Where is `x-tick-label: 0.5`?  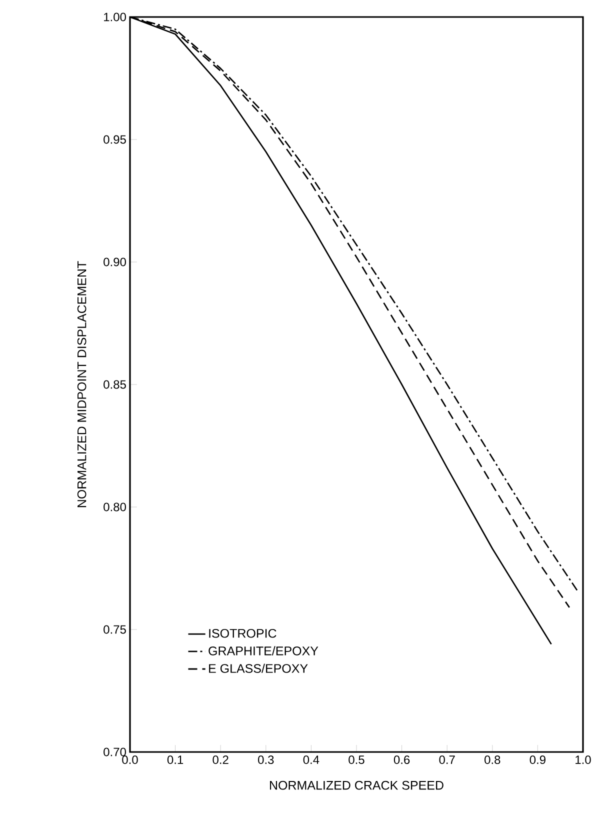 x-tick-label: 0.5 is located at coordinates (356, 760).